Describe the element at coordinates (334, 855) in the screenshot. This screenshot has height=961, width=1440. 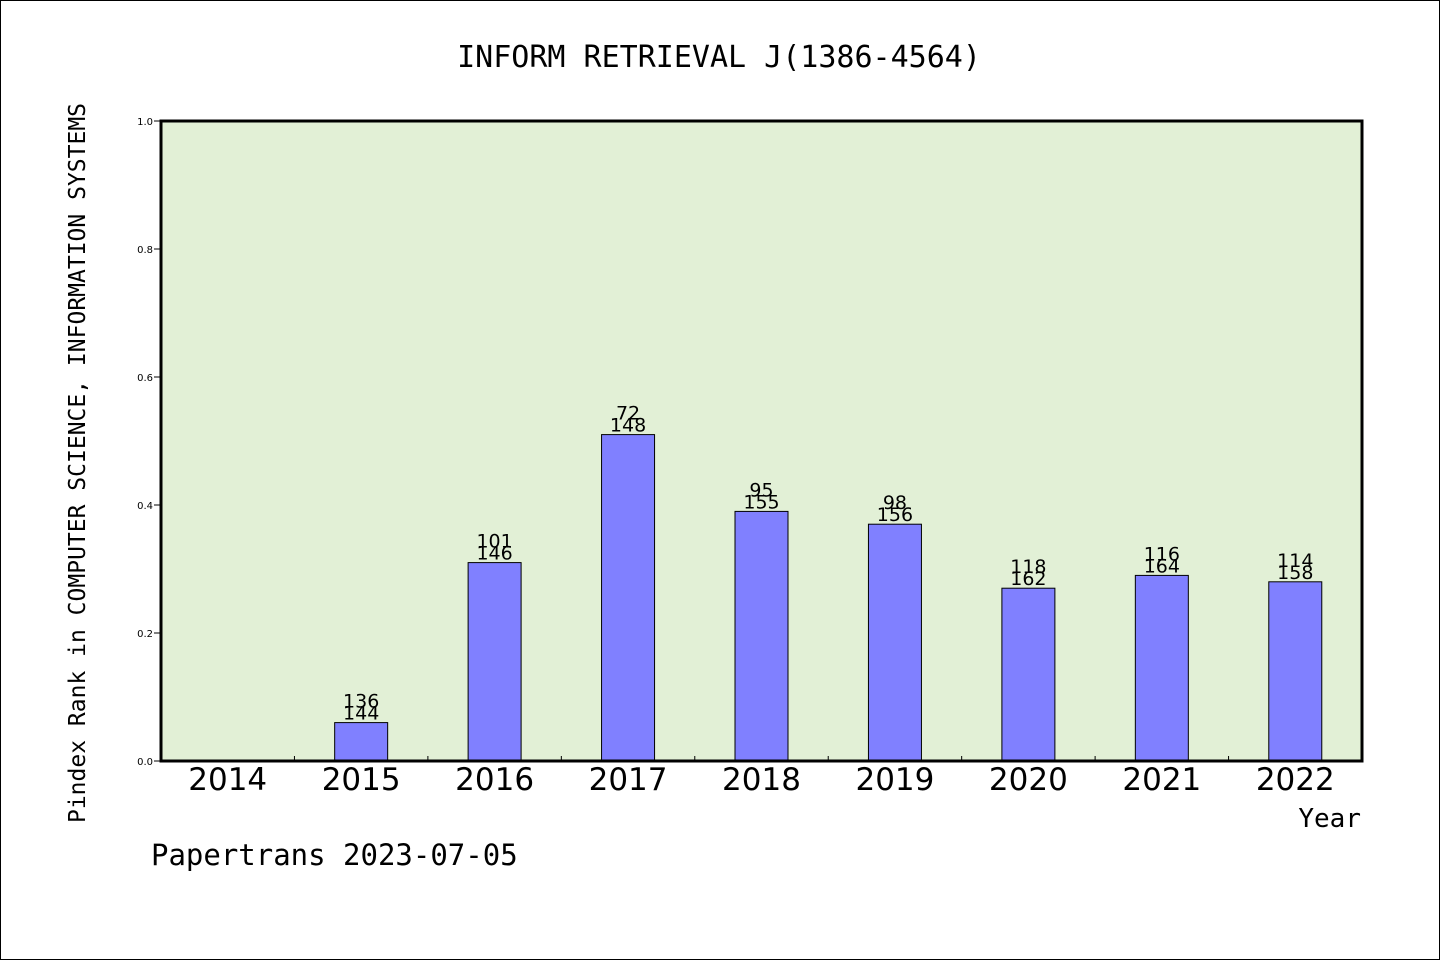
I see `footer-source-date: Papertrans 2023-07-05` at that location.